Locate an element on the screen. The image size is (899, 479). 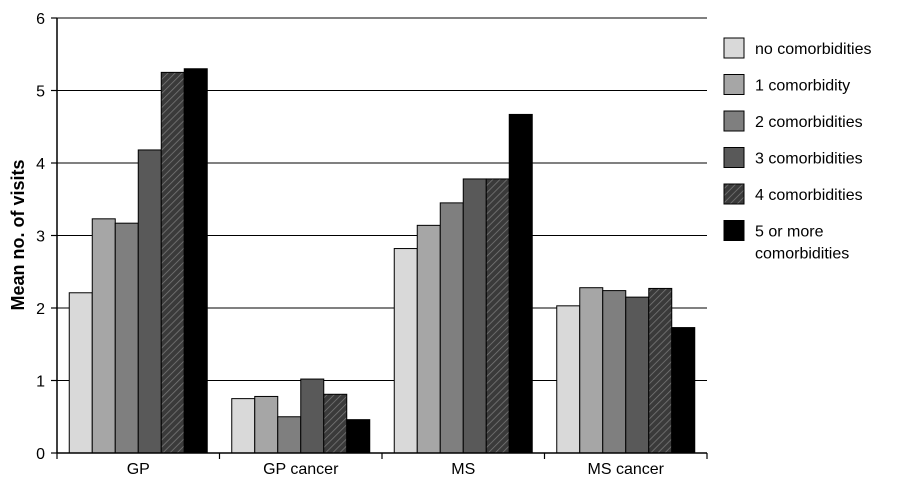
legend-label-line: 5 or more is located at coordinates (789, 232).